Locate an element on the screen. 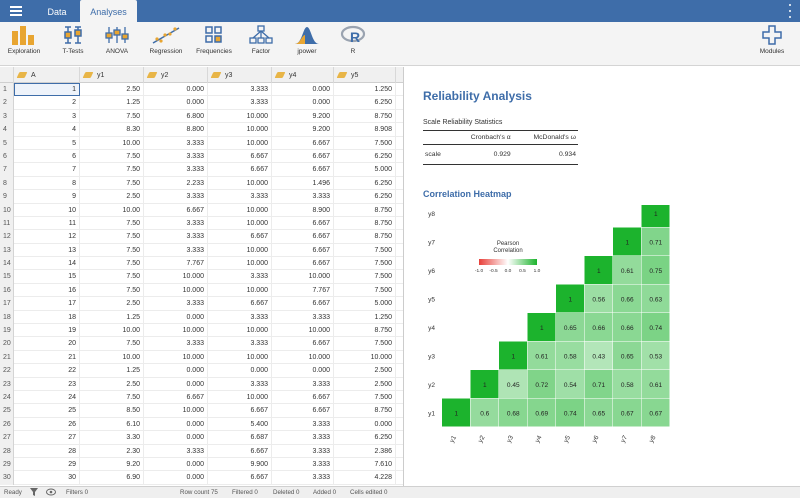 The height and width of the screenshot is (498, 800). cell-y4: 8.900 is located at coordinates (303, 210).